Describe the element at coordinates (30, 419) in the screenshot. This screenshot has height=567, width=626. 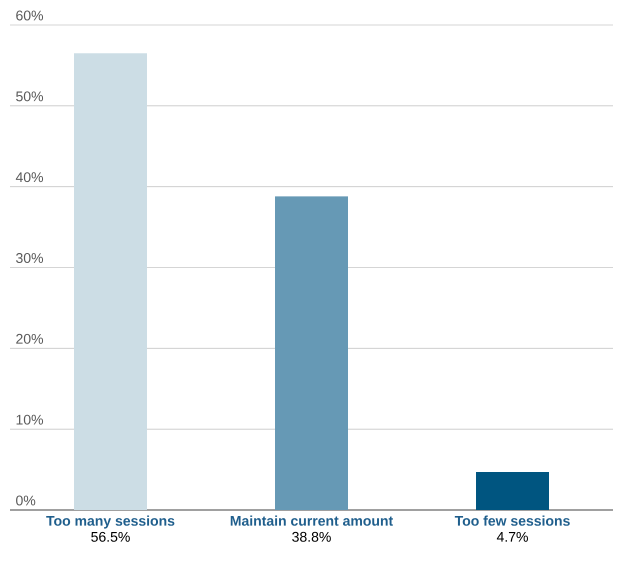
I see `y-tick-label: 10%` at that location.